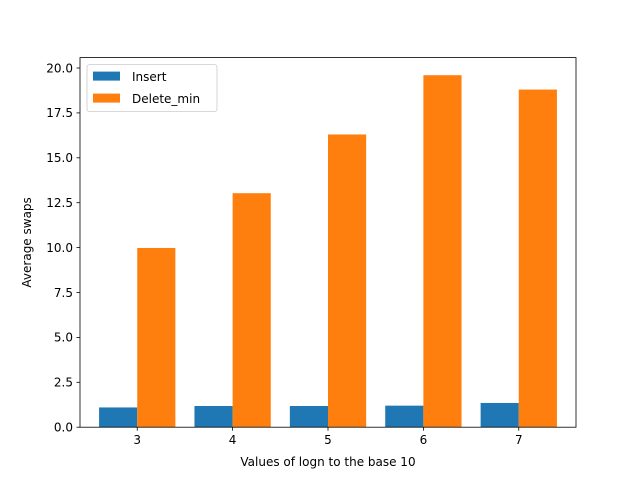 Image resolution: width=640 pixels, height=480 pixels. Describe the element at coordinates (233, 440) in the screenshot. I see `x-tick-label: 4` at that location.